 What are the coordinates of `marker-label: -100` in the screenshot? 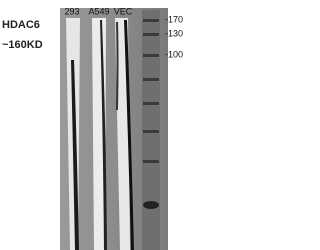 It's located at (174, 54).